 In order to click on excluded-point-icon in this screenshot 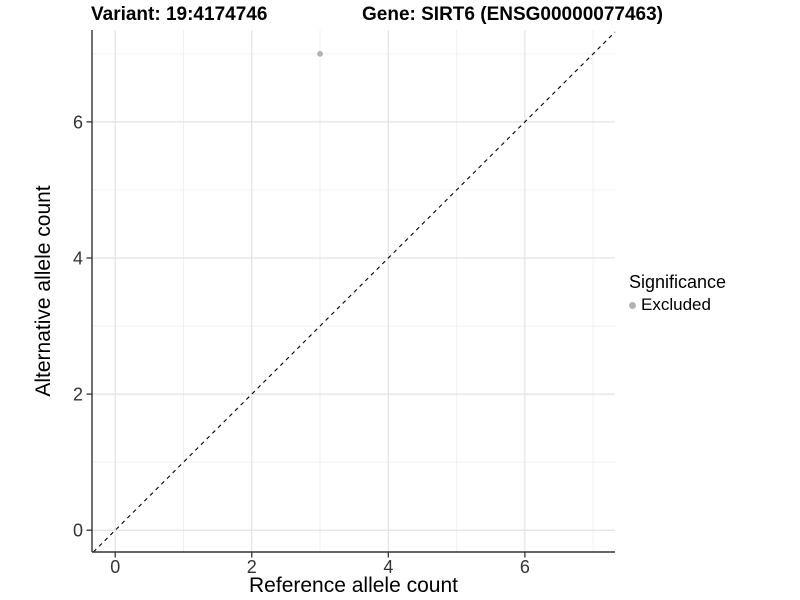, I will do `click(632, 305)`.